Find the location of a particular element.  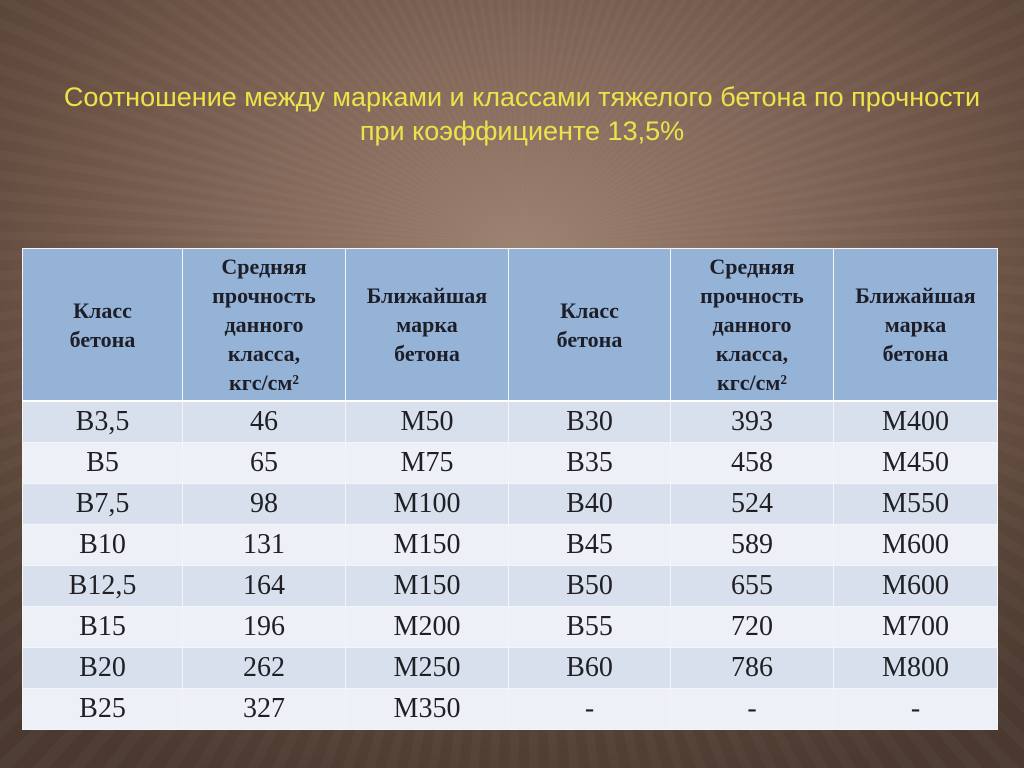

cell-average-strength: - is located at coordinates (752, 709).